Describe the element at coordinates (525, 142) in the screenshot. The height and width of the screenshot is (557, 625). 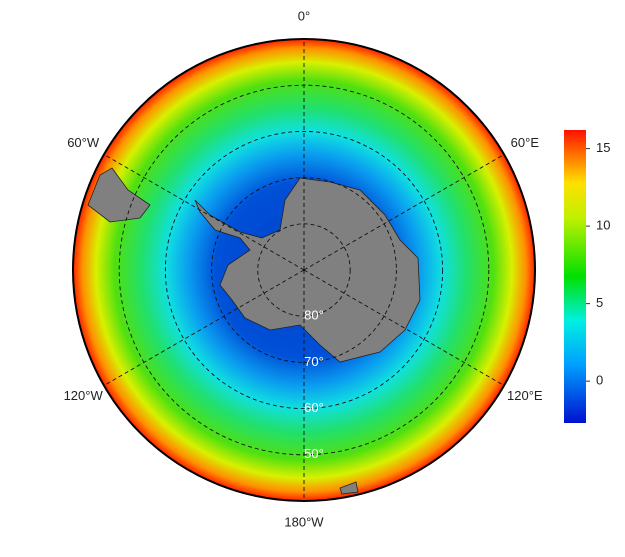
I see `meridian-label: 60°E` at that location.